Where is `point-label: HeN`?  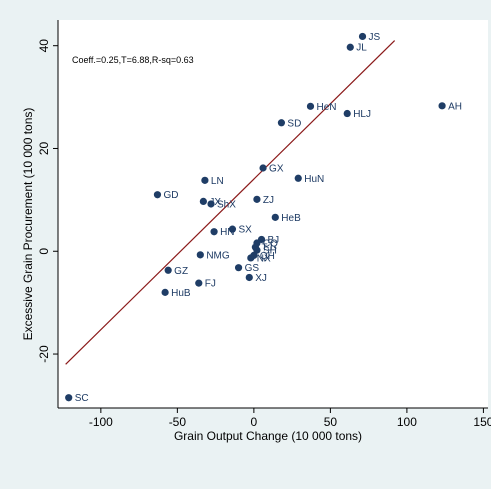 point-label: HeN is located at coordinates (326, 107).